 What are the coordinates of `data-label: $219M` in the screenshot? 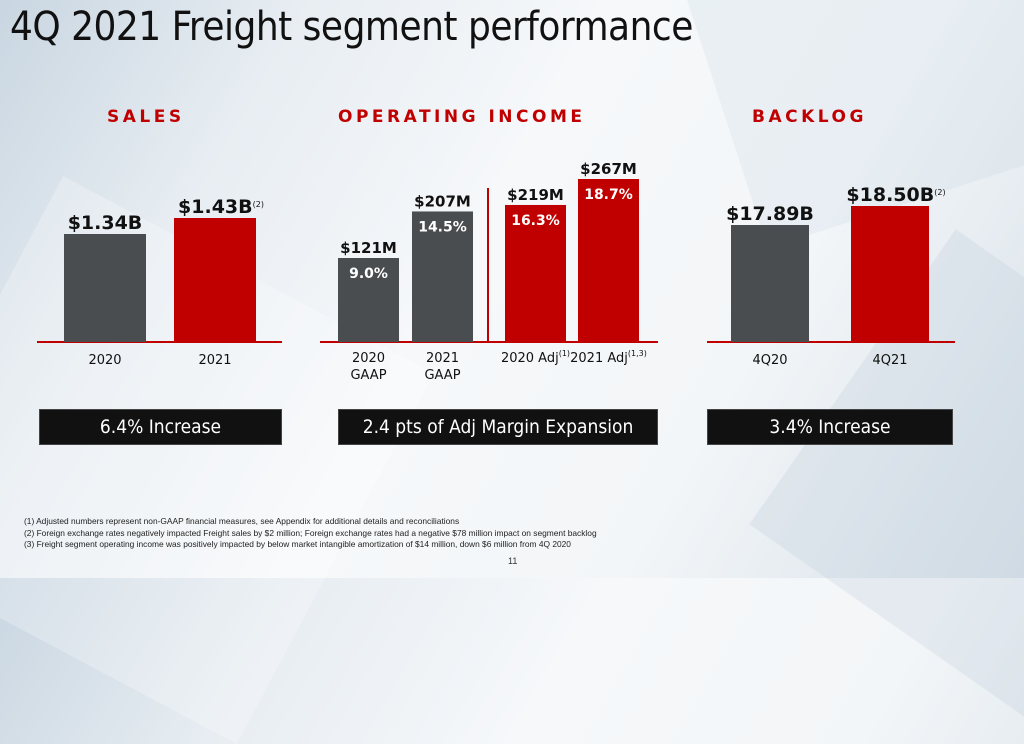 It's located at (535, 195).